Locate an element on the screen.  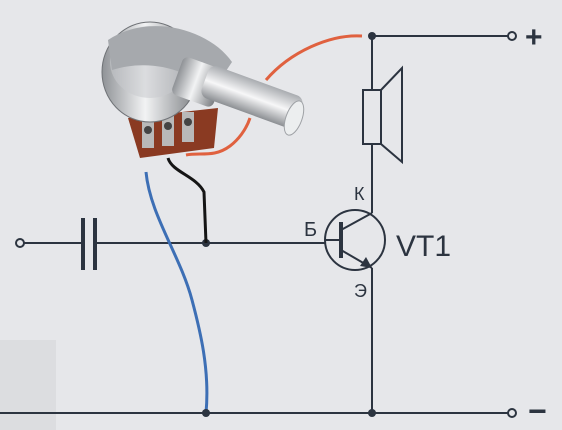
input-terminal is located at coordinates (20, 243).